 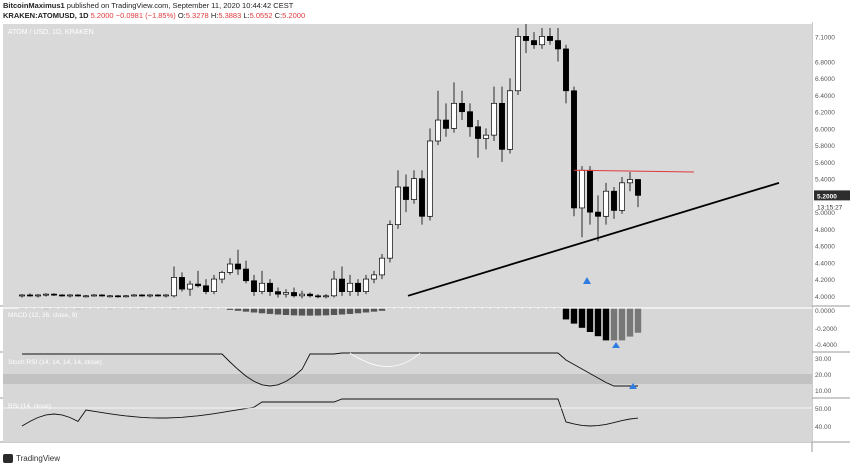 What do you see at coordinates (825, 230) in the screenshot?
I see `price-tick-label: 4.8000` at bounding box center [825, 230].